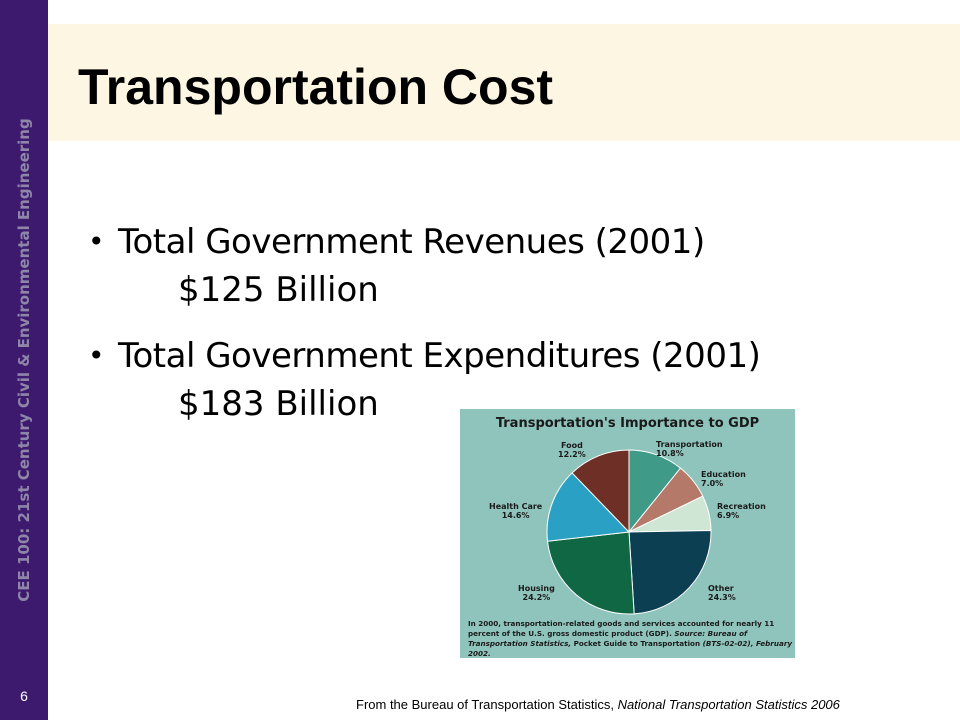 The height and width of the screenshot is (720, 960). What do you see at coordinates (536, 593) in the screenshot?
I see `label-housing: Housing 24.2%` at bounding box center [536, 593].